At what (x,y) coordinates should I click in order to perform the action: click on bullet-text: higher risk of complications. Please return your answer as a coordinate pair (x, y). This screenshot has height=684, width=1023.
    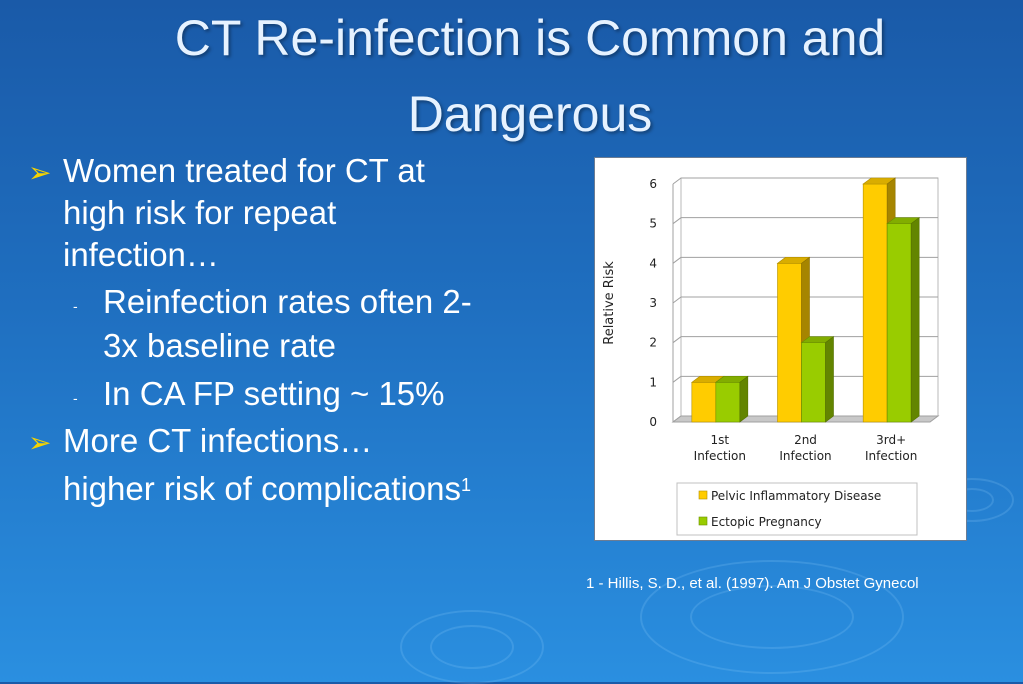
    Looking at the image, I should click on (262, 488).